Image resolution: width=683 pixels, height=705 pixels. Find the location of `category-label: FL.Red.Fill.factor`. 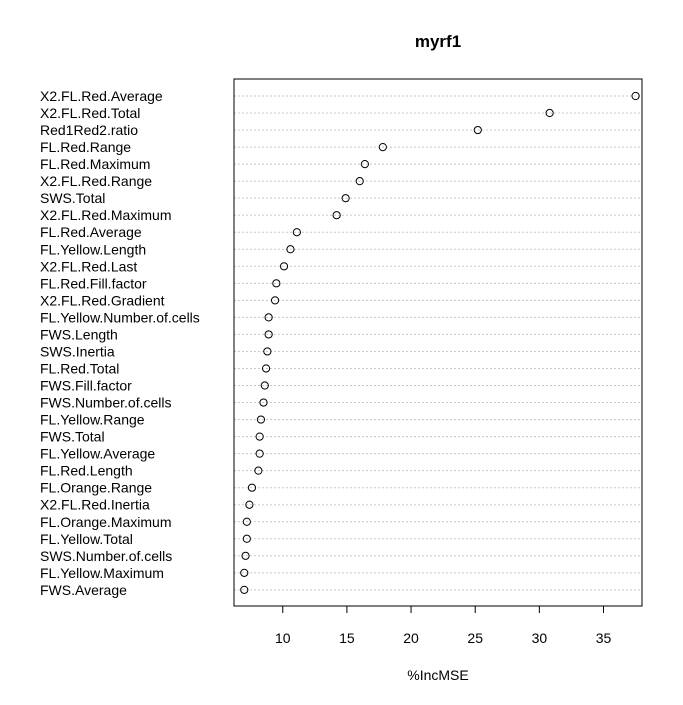

category-label: FL.Red.Fill.factor is located at coordinates (93, 283).